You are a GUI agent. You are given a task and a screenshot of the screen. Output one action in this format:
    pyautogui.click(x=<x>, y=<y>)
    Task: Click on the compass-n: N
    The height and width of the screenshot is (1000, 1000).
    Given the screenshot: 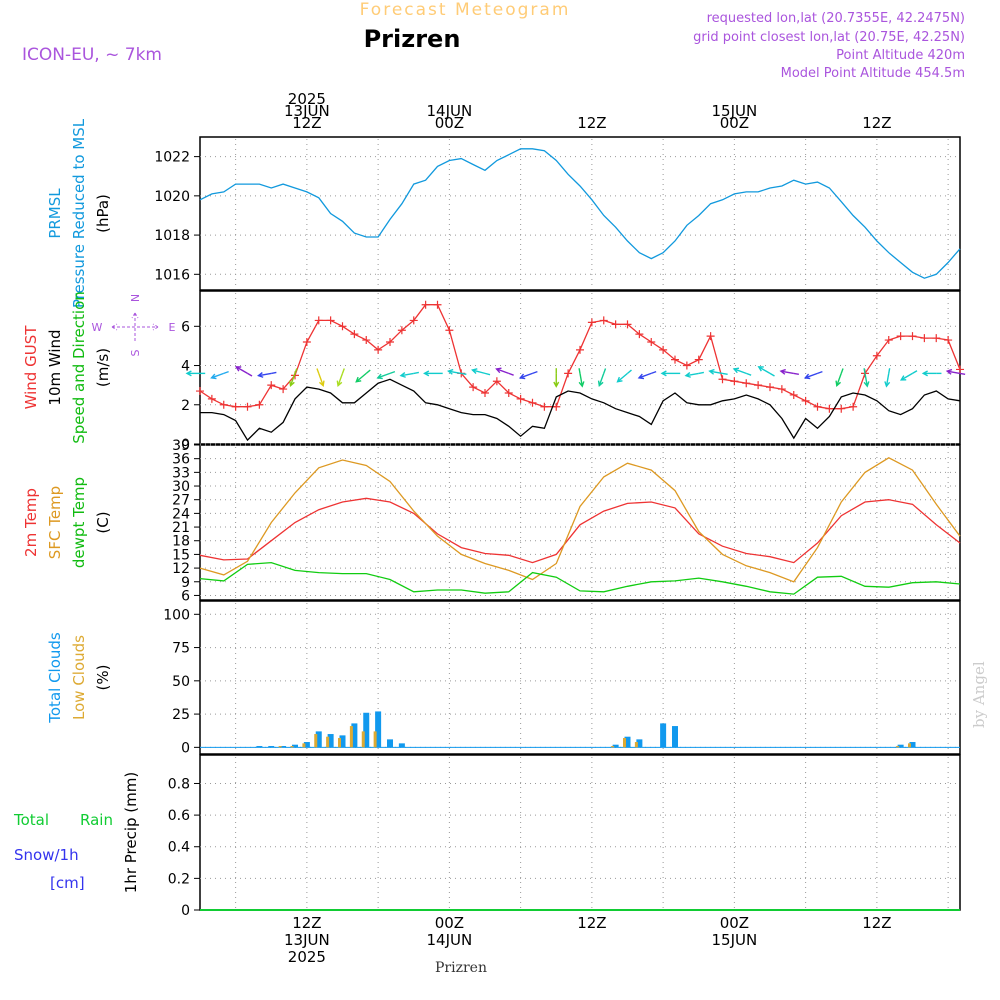 What is the action you would take?
    pyautogui.click(x=135, y=298)
    